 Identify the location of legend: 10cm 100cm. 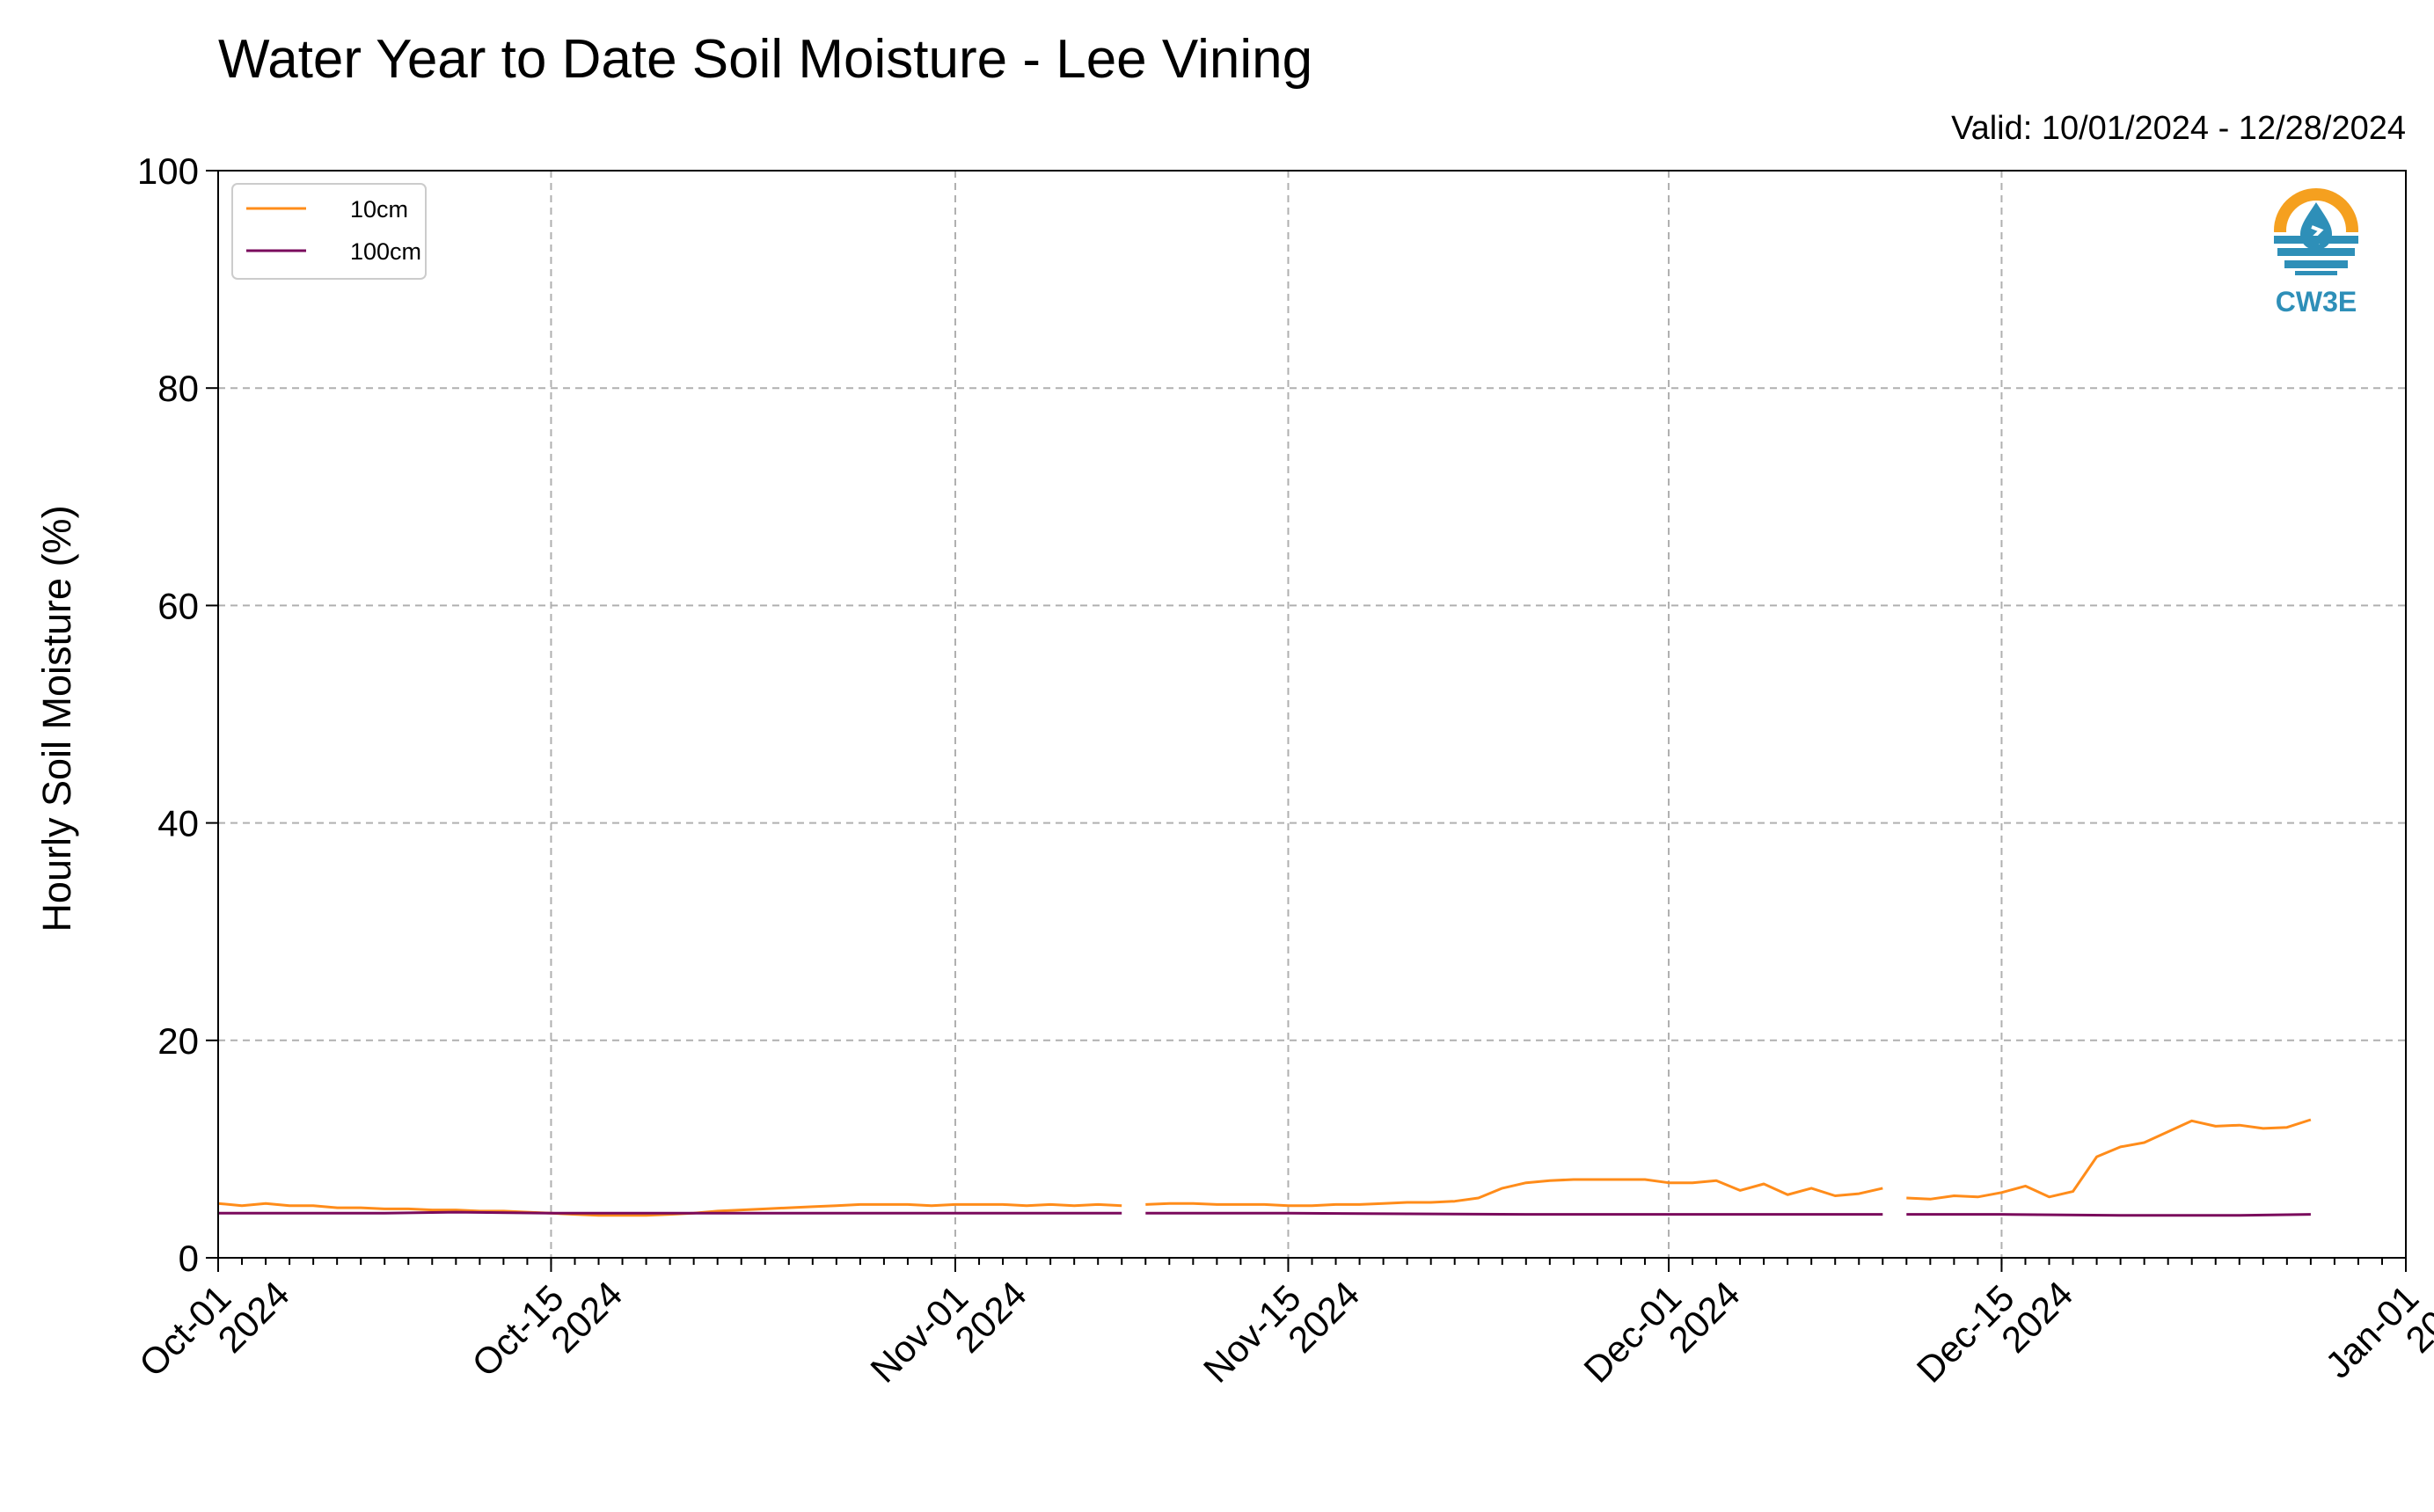
(329, 231).